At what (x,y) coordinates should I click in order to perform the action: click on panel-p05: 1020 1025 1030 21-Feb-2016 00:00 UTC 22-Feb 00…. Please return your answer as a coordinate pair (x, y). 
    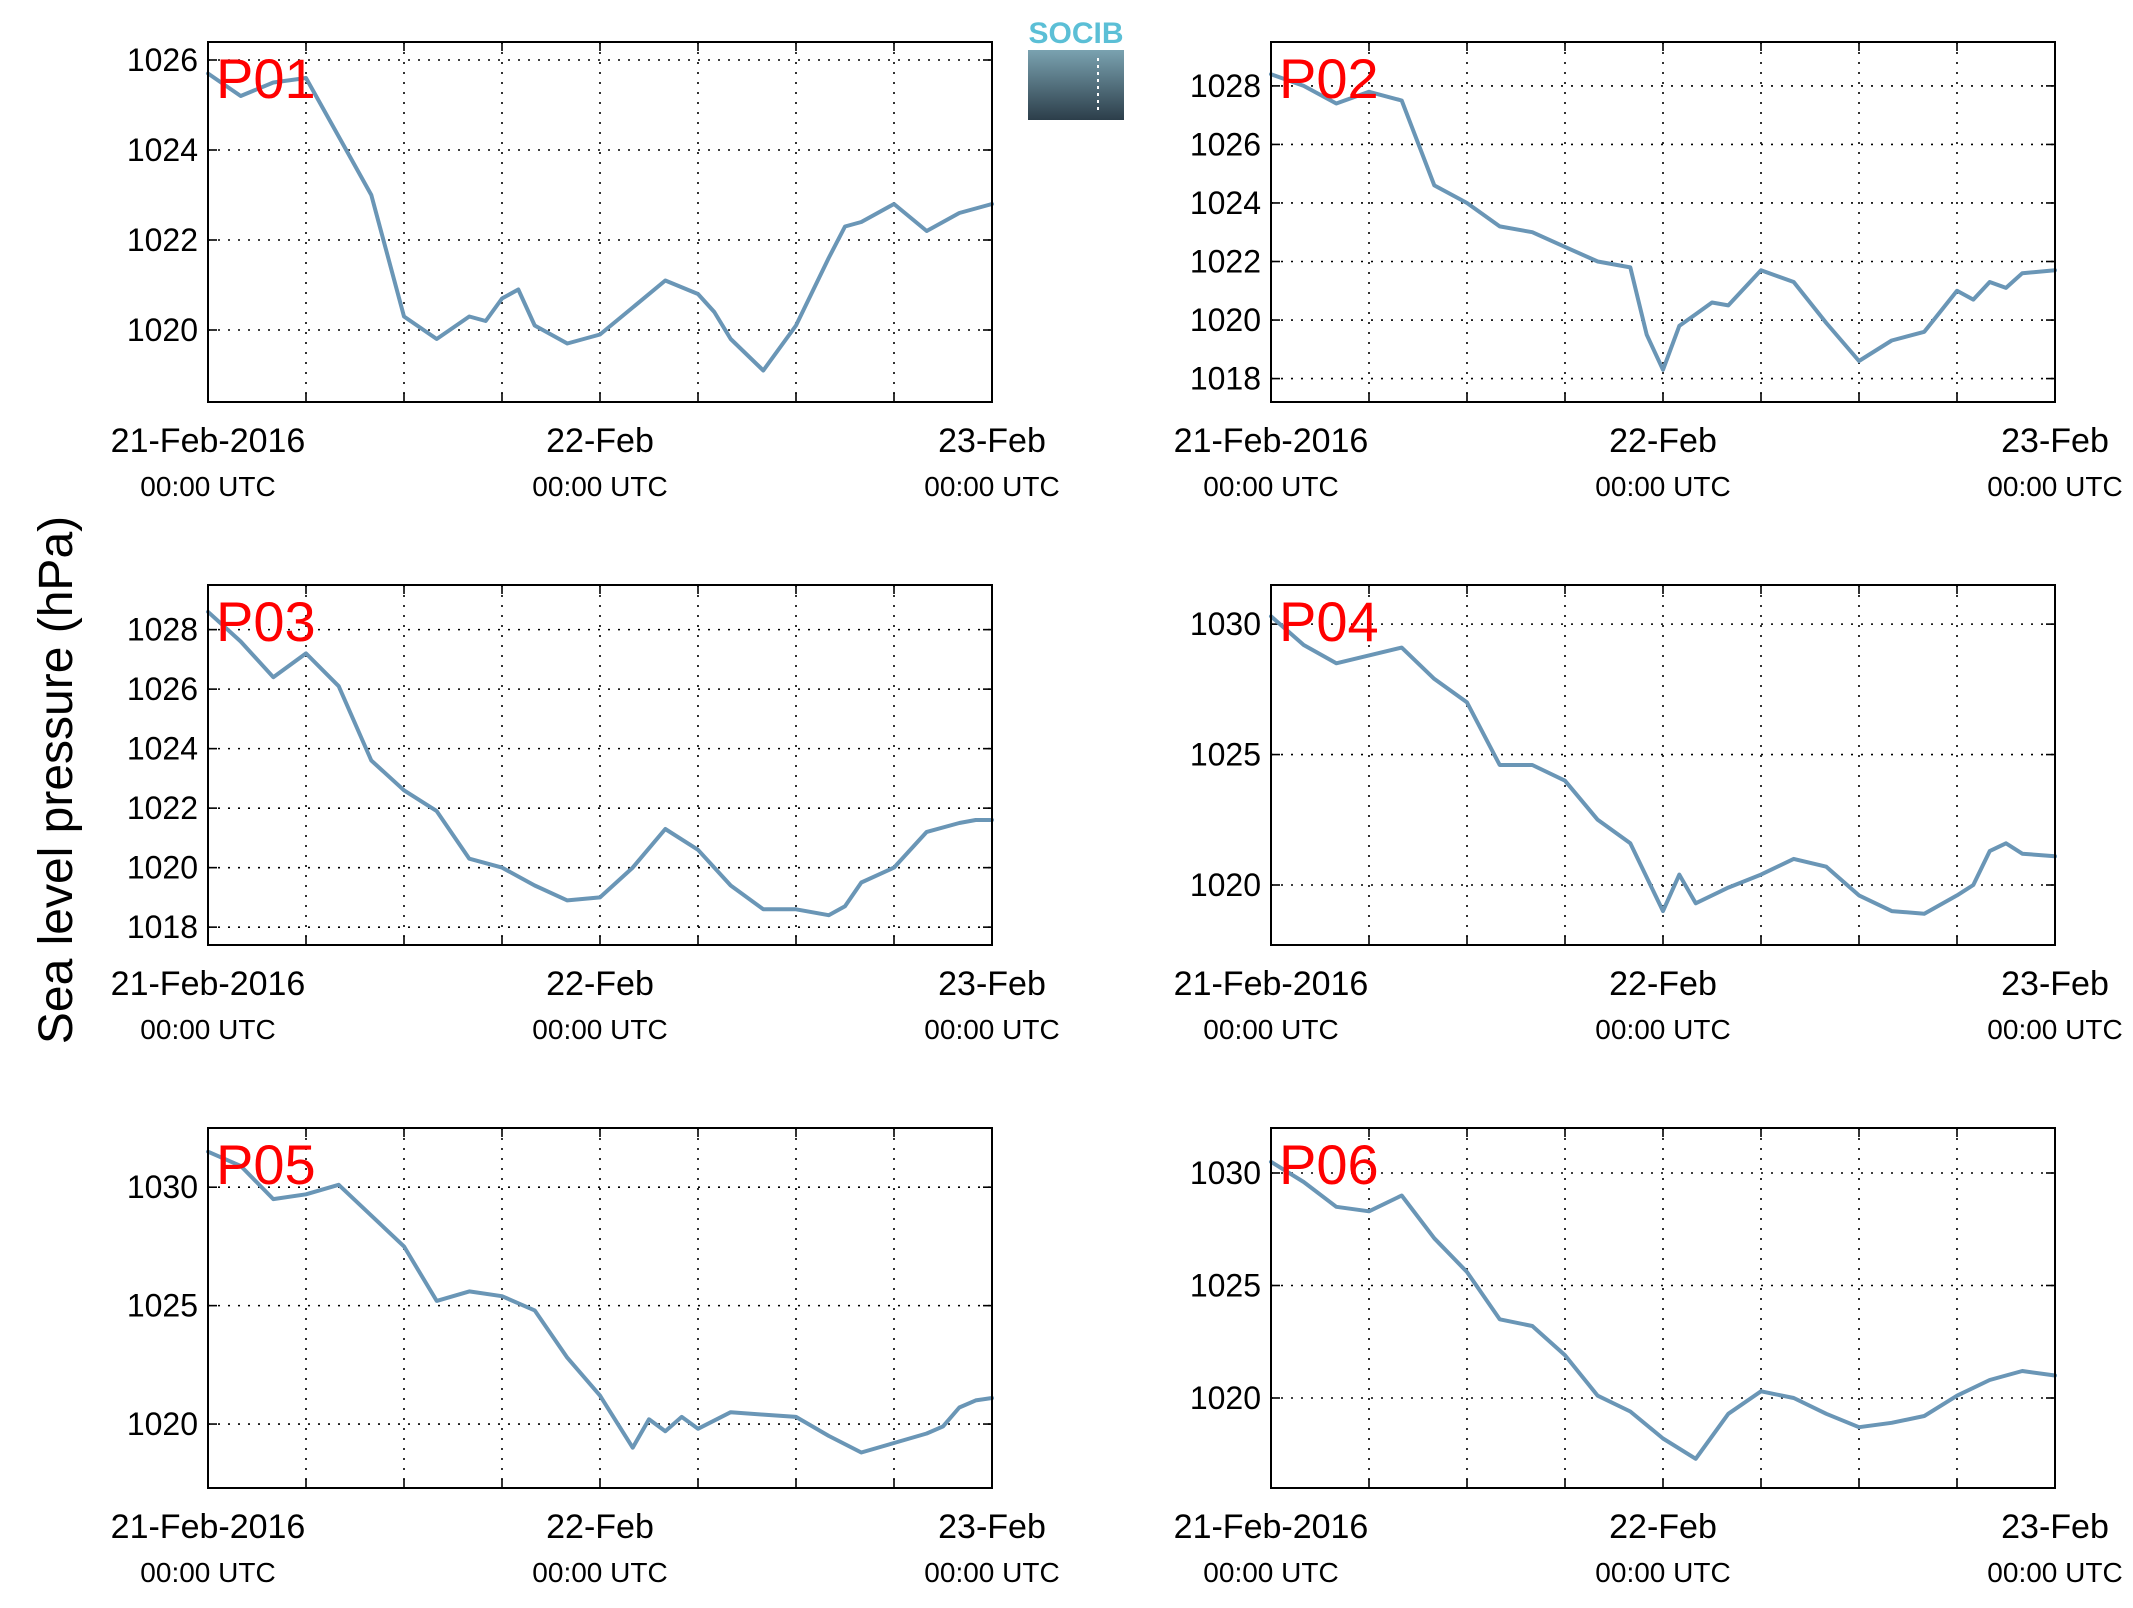
    Looking at the image, I should click on (585, 1357).